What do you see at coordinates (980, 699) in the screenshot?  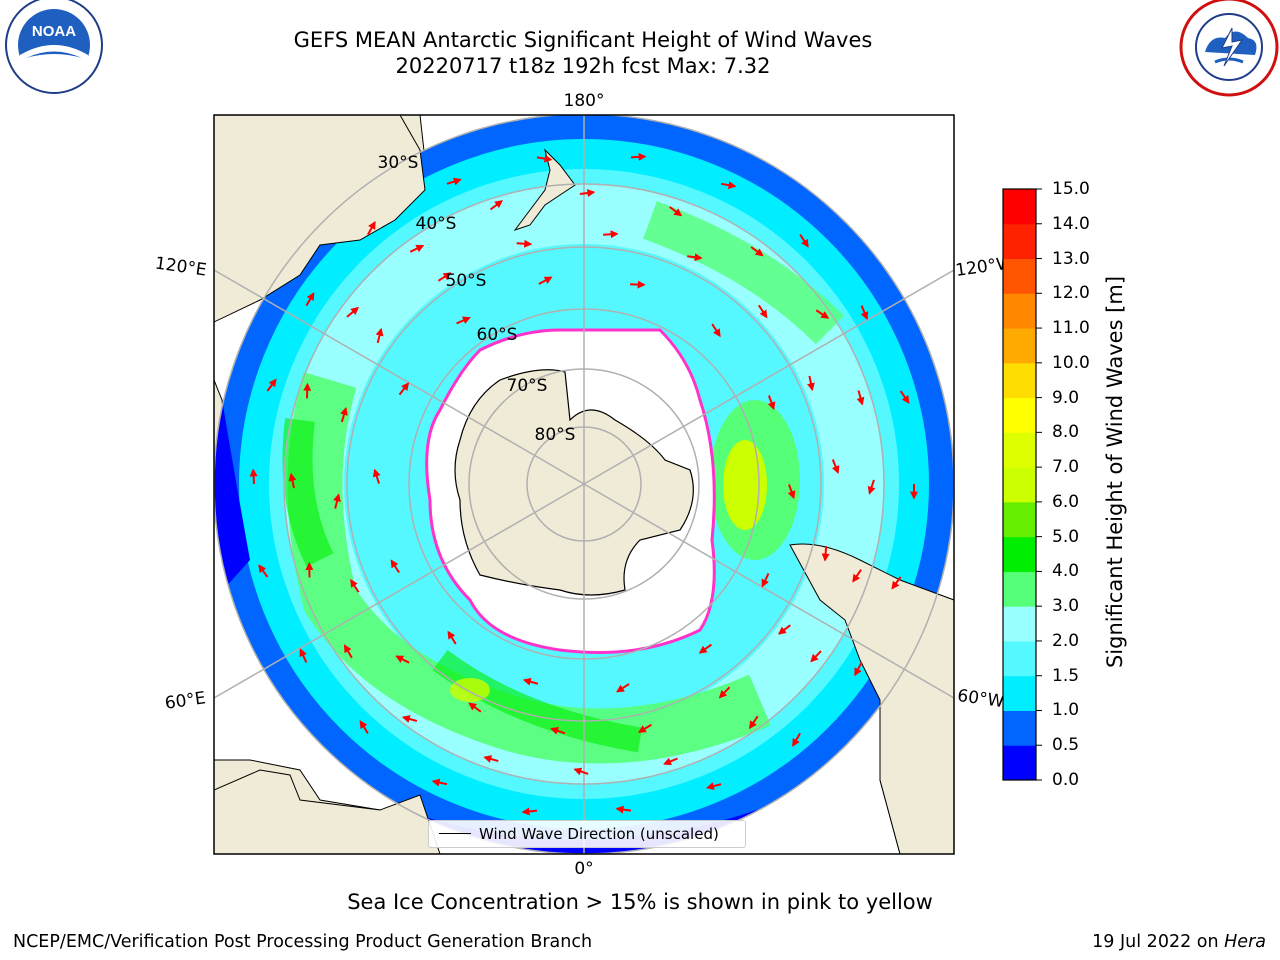 I see `meridian-label-60w: 60°W` at bounding box center [980, 699].